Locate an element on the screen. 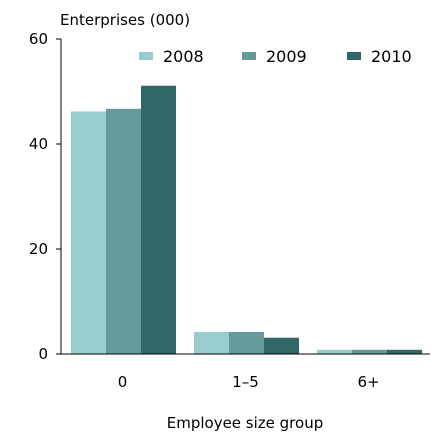 The height and width of the screenshot is (434, 432). bar-2008-6+ is located at coordinates (334, 351).